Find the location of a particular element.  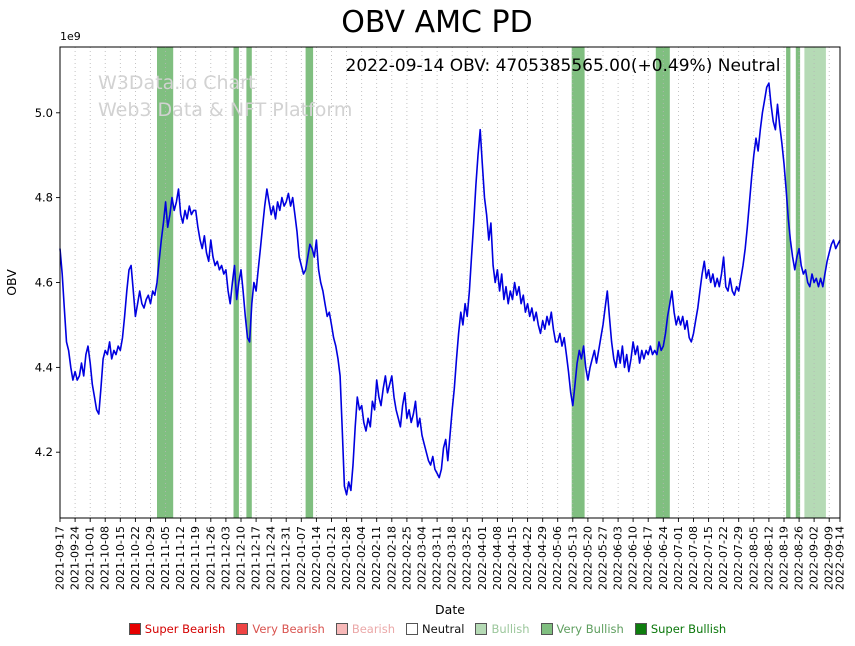

x-tick-label: 2022-02-04 is located at coordinates (361, 558).